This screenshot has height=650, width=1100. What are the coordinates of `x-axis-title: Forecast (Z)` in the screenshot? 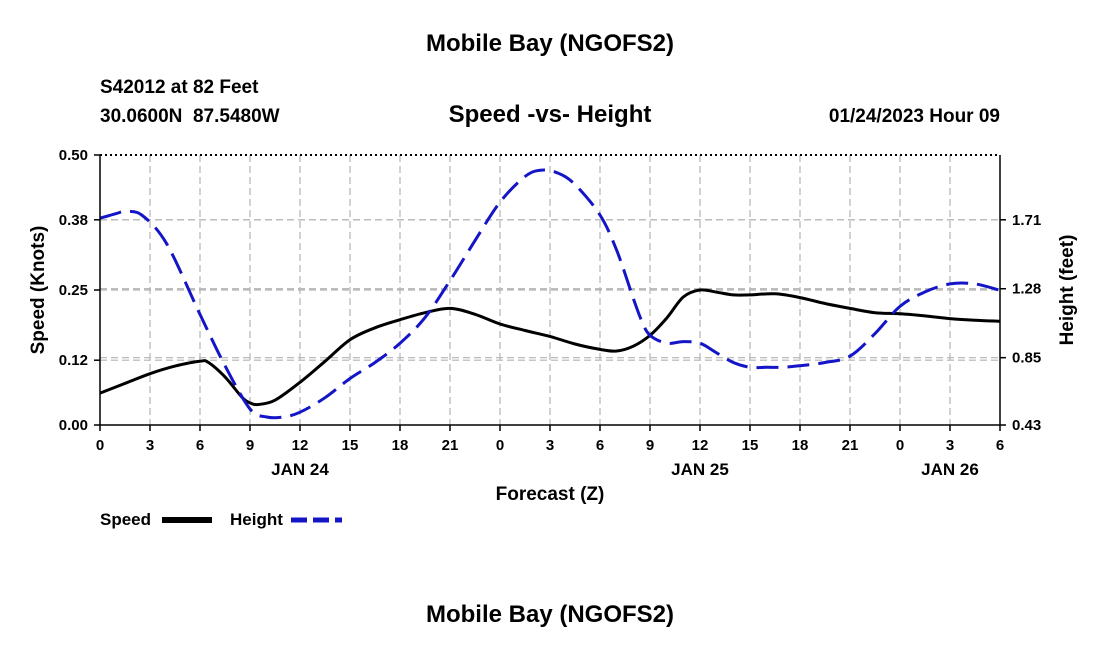 It's located at (550, 494).